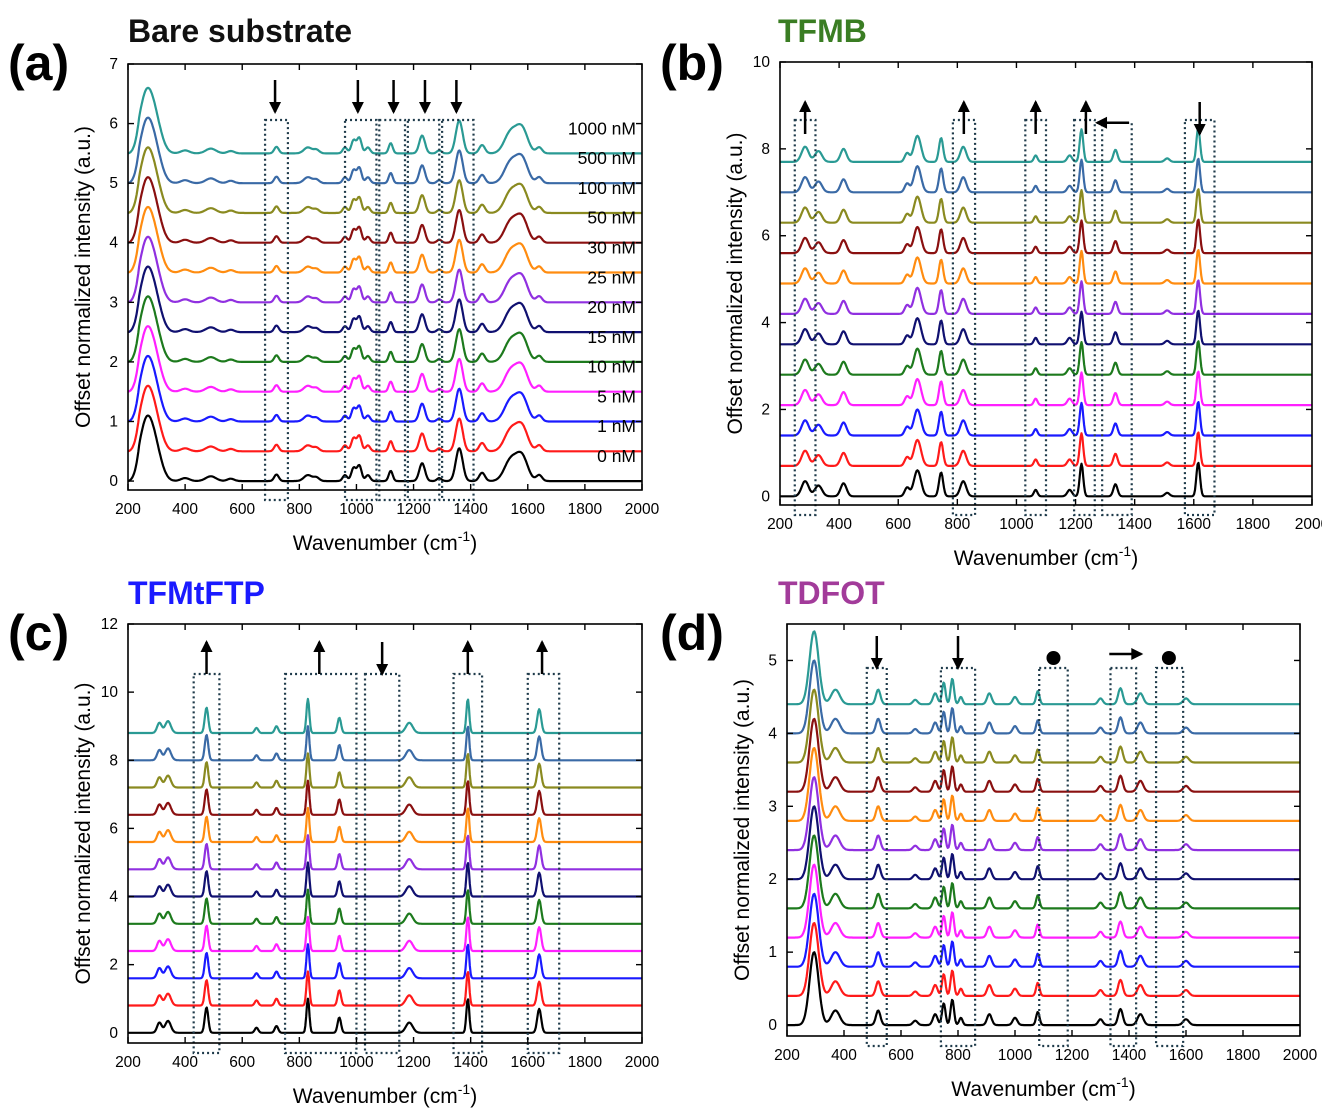  I want to click on marker-c-3-arrow-up-icon, so click(467, 646).